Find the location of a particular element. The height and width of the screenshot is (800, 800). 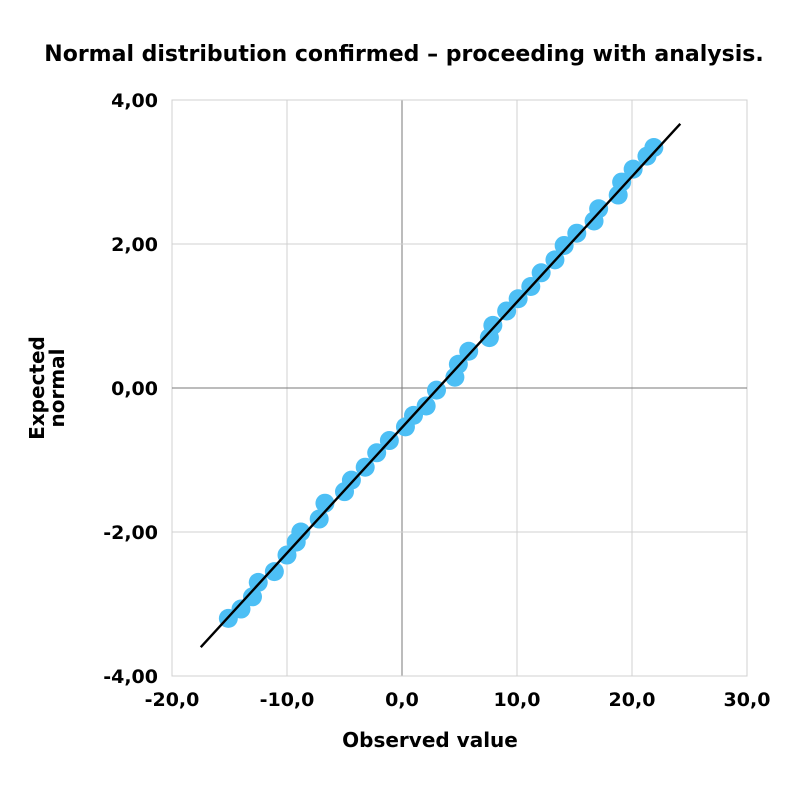

y-tick-label: -2,00 is located at coordinates (130, 533).